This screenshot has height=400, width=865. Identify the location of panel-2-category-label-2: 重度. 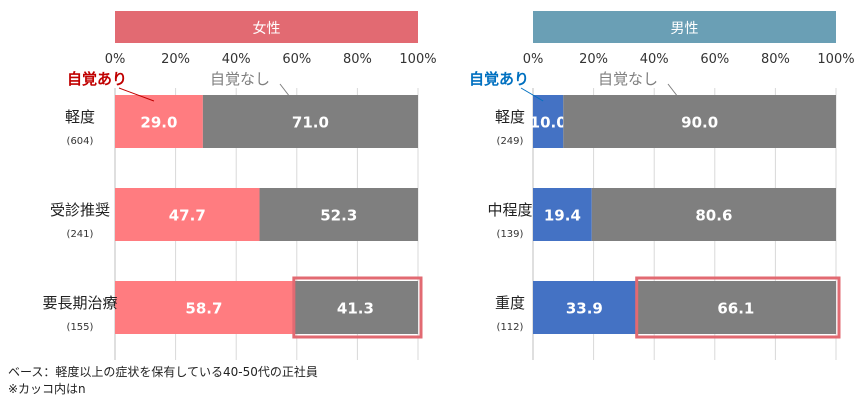
(510, 303).